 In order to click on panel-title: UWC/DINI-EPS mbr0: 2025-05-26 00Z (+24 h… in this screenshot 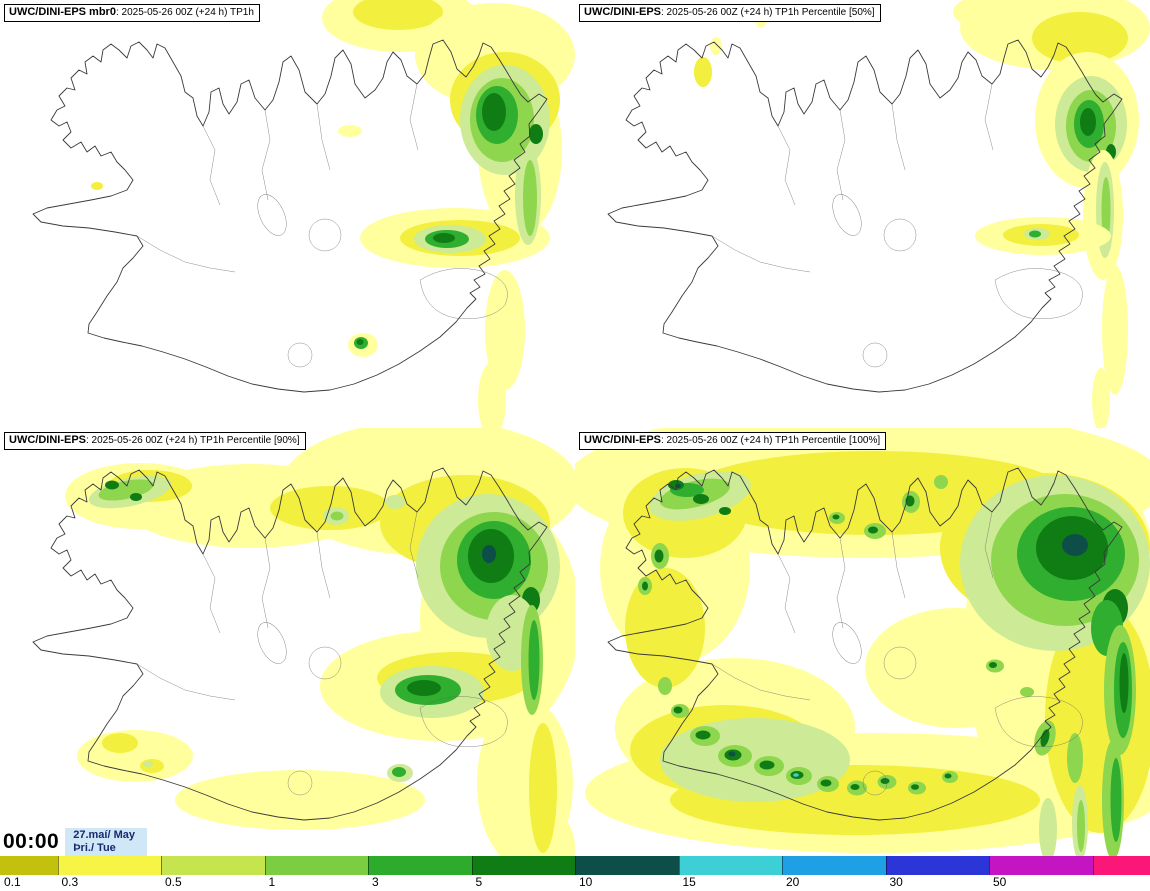, I will do `click(132, 13)`.